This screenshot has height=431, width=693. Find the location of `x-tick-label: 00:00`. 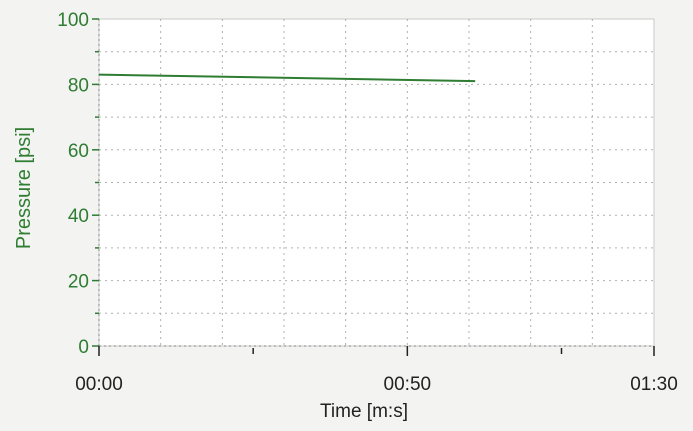

x-tick-label: 00:00 is located at coordinates (99, 384).